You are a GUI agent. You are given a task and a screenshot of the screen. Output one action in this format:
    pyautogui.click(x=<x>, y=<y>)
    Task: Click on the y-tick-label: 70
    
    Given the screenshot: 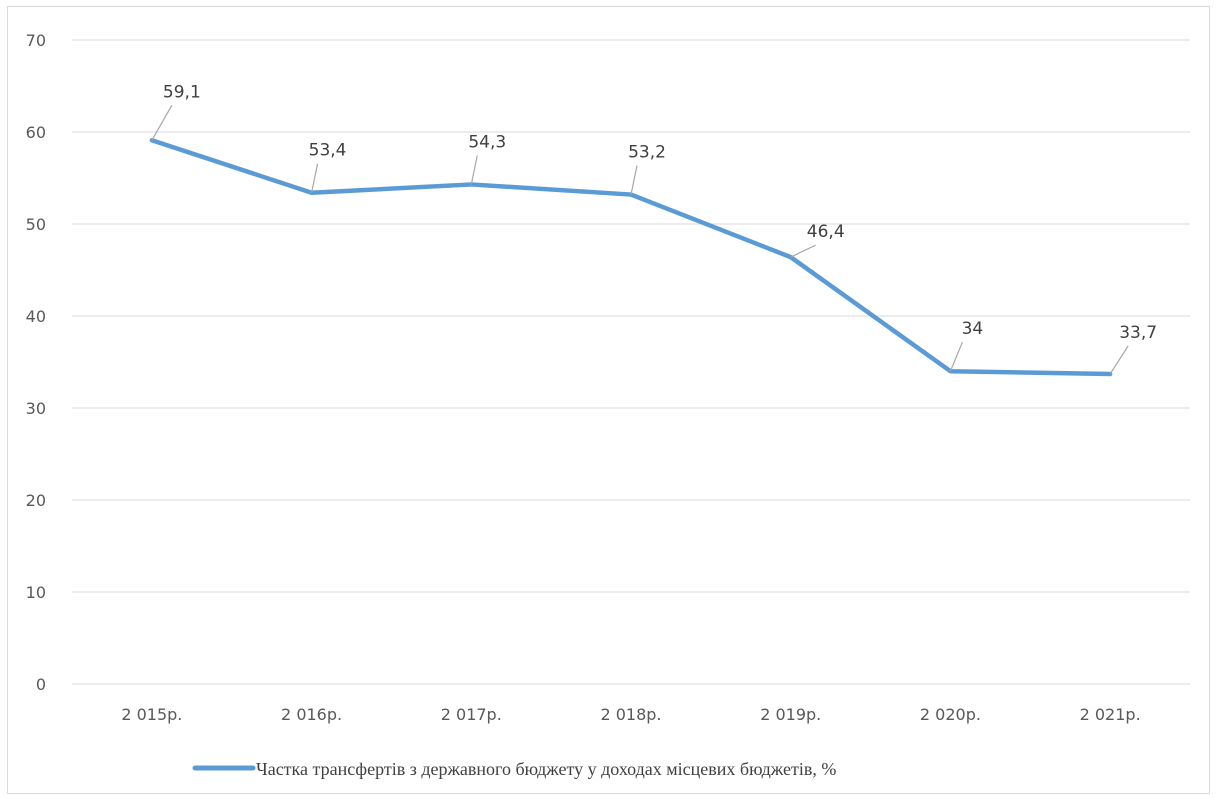 What is the action you would take?
    pyautogui.click(x=36, y=40)
    